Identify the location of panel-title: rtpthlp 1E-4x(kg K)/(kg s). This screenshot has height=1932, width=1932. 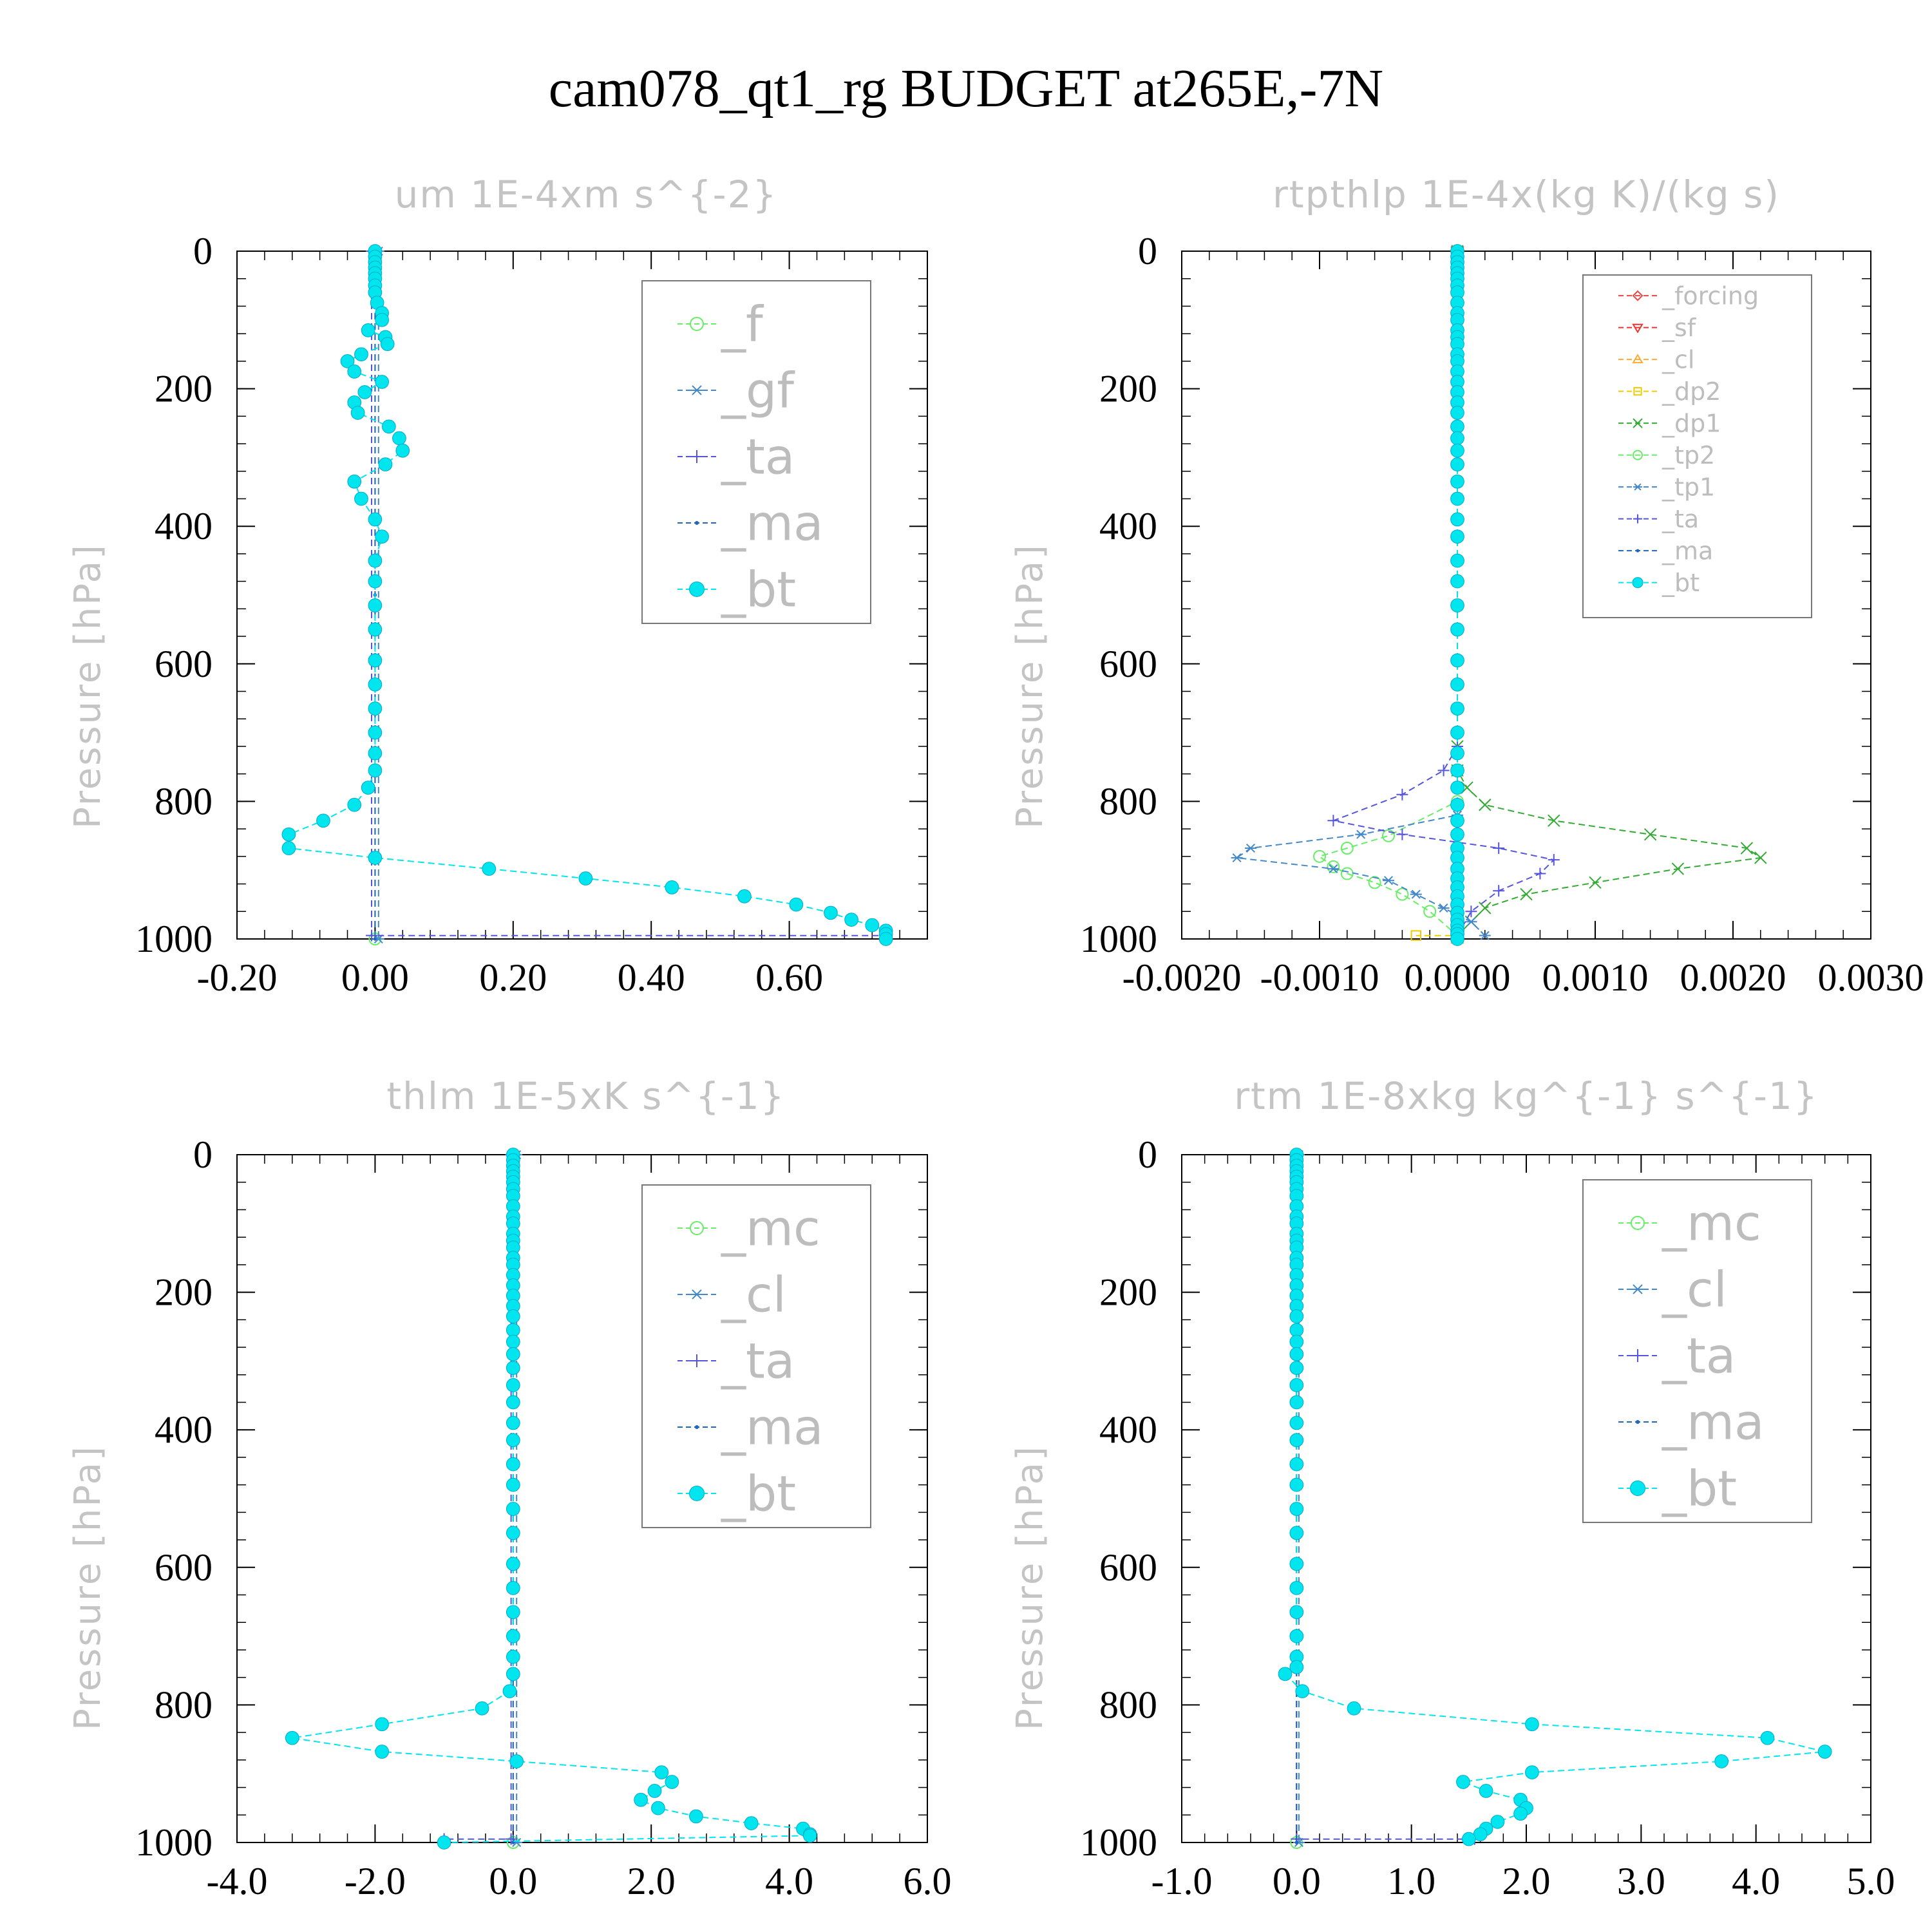
(1527, 194).